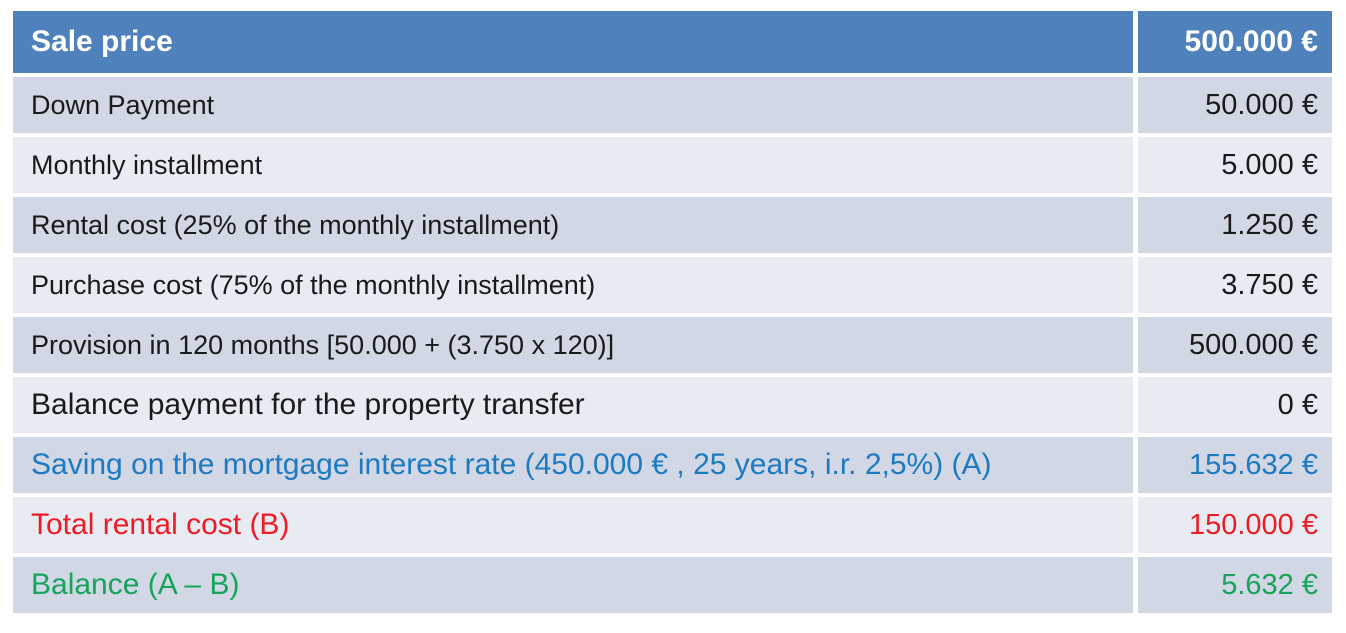 This screenshot has height=633, width=1346. Describe the element at coordinates (1235, 225) in the screenshot. I see `row-value: 1.250 €` at that location.